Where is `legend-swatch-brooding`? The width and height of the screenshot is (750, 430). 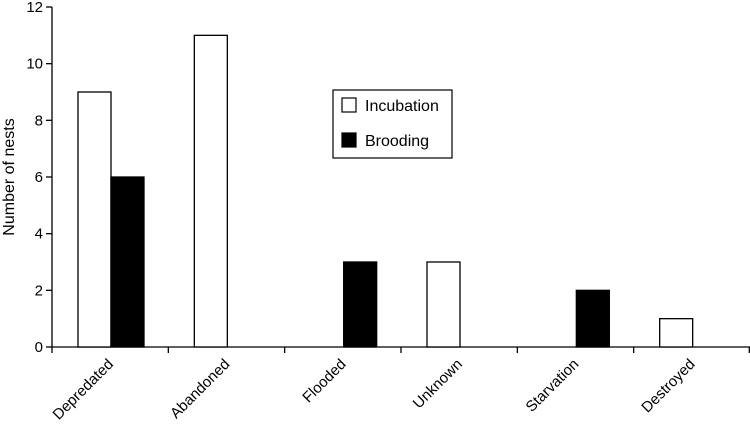 legend-swatch-brooding is located at coordinates (349, 140).